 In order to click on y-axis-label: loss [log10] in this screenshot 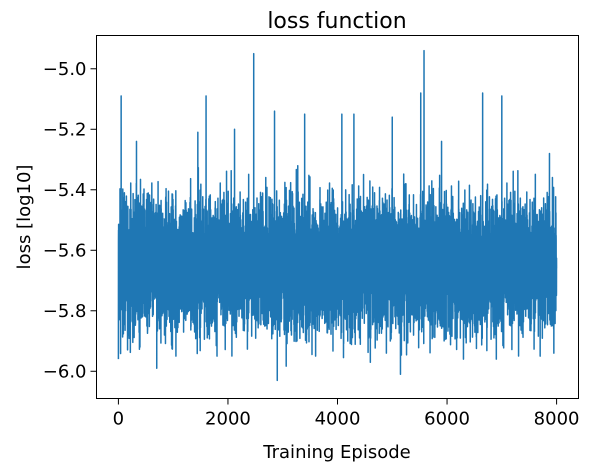, I will do `click(24, 217)`.